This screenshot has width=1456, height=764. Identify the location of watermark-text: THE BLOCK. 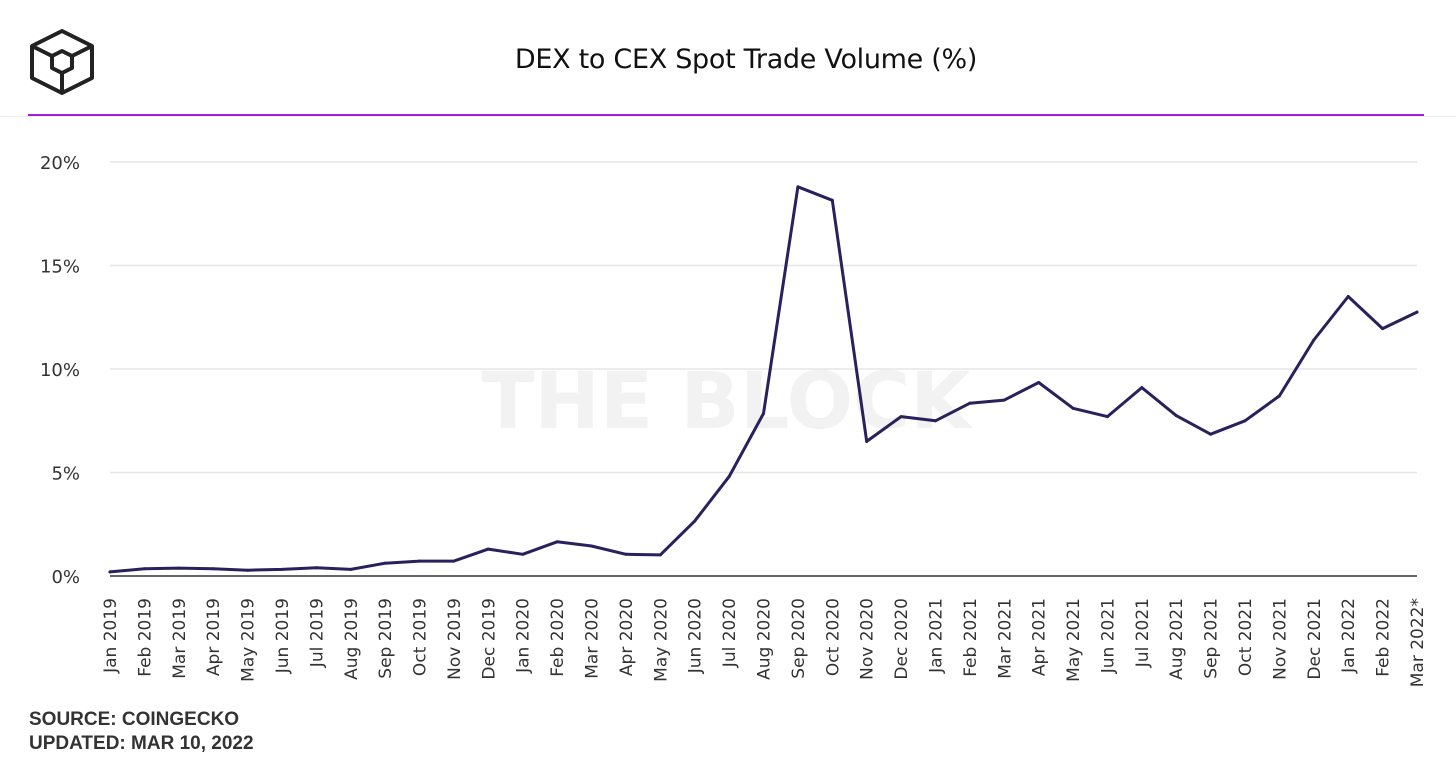
(727, 402).